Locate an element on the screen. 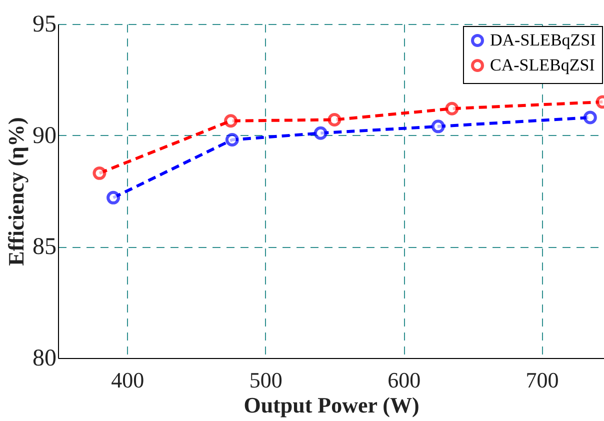  y-tick-label: 85 is located at coordinates (44, 247).